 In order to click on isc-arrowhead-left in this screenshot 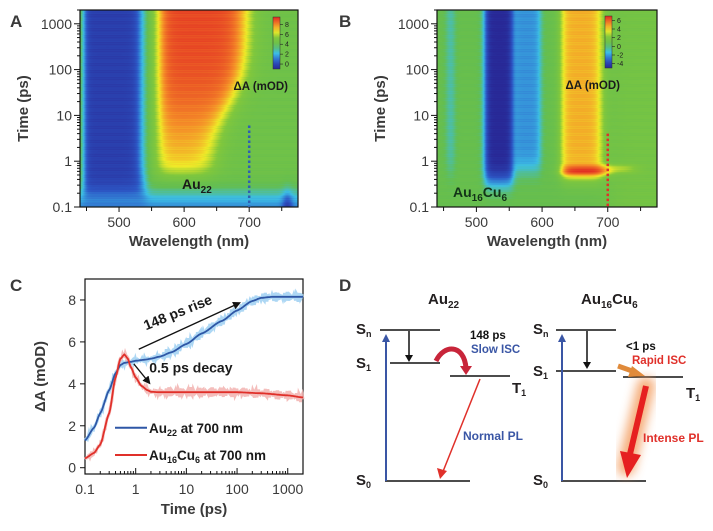, I will do `click(466, 370)`.